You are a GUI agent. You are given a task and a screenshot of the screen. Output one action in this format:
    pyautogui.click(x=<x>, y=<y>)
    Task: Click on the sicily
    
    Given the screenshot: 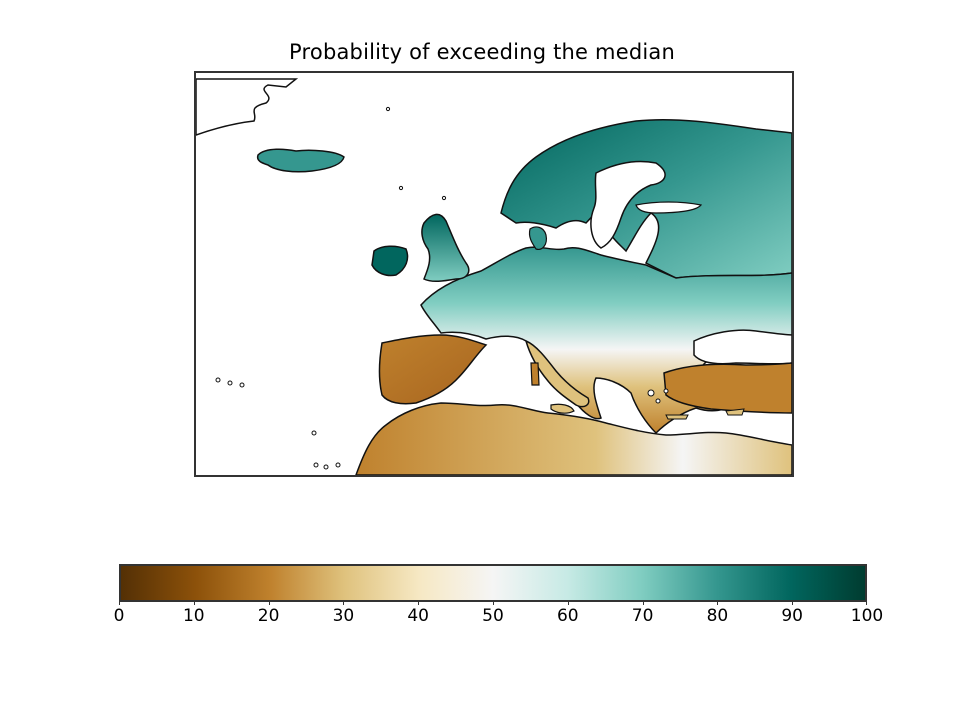 What is the action you would take?
    pyautogui.click(x=562, y=408)
    